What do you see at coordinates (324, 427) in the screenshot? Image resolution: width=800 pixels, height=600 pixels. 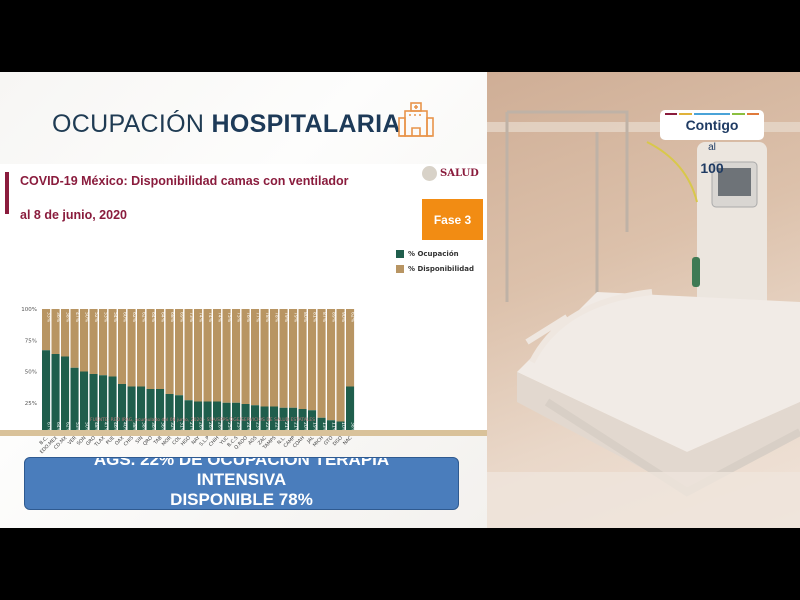 I see `data-label-ocupacion: 13%` at bounding box center [324, 427].